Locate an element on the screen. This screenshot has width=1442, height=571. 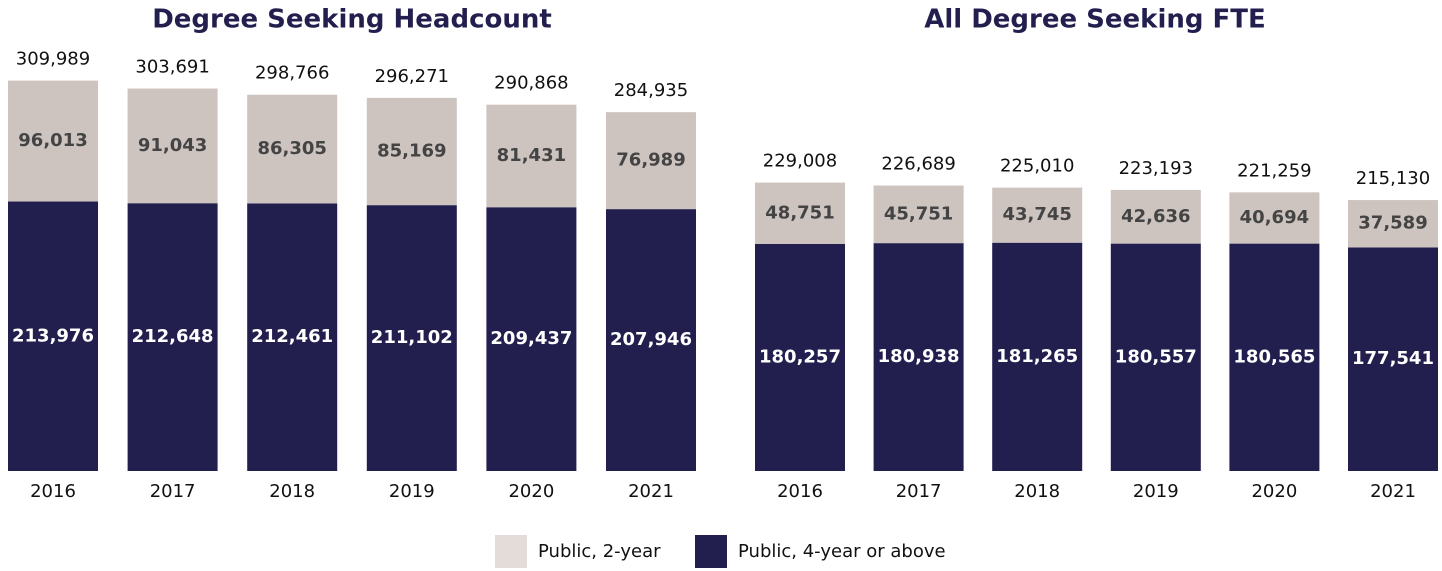
segment-label: 91,043 is located at coordinates (172, 145).